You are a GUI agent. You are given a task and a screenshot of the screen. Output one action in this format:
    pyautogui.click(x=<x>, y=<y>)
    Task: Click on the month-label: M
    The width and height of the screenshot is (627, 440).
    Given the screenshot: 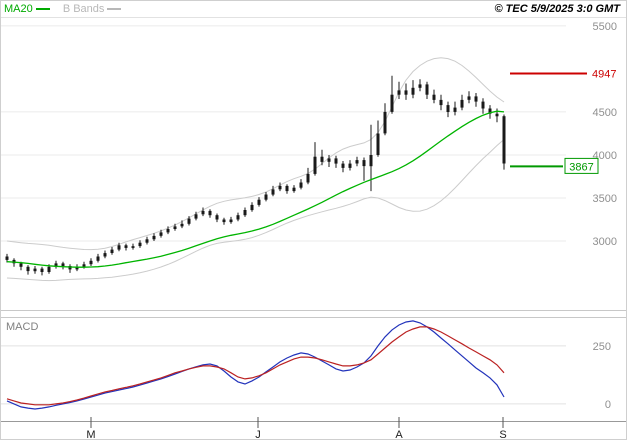 What is the action you would take?
    pyautogui.click(x=90, y=434)
    